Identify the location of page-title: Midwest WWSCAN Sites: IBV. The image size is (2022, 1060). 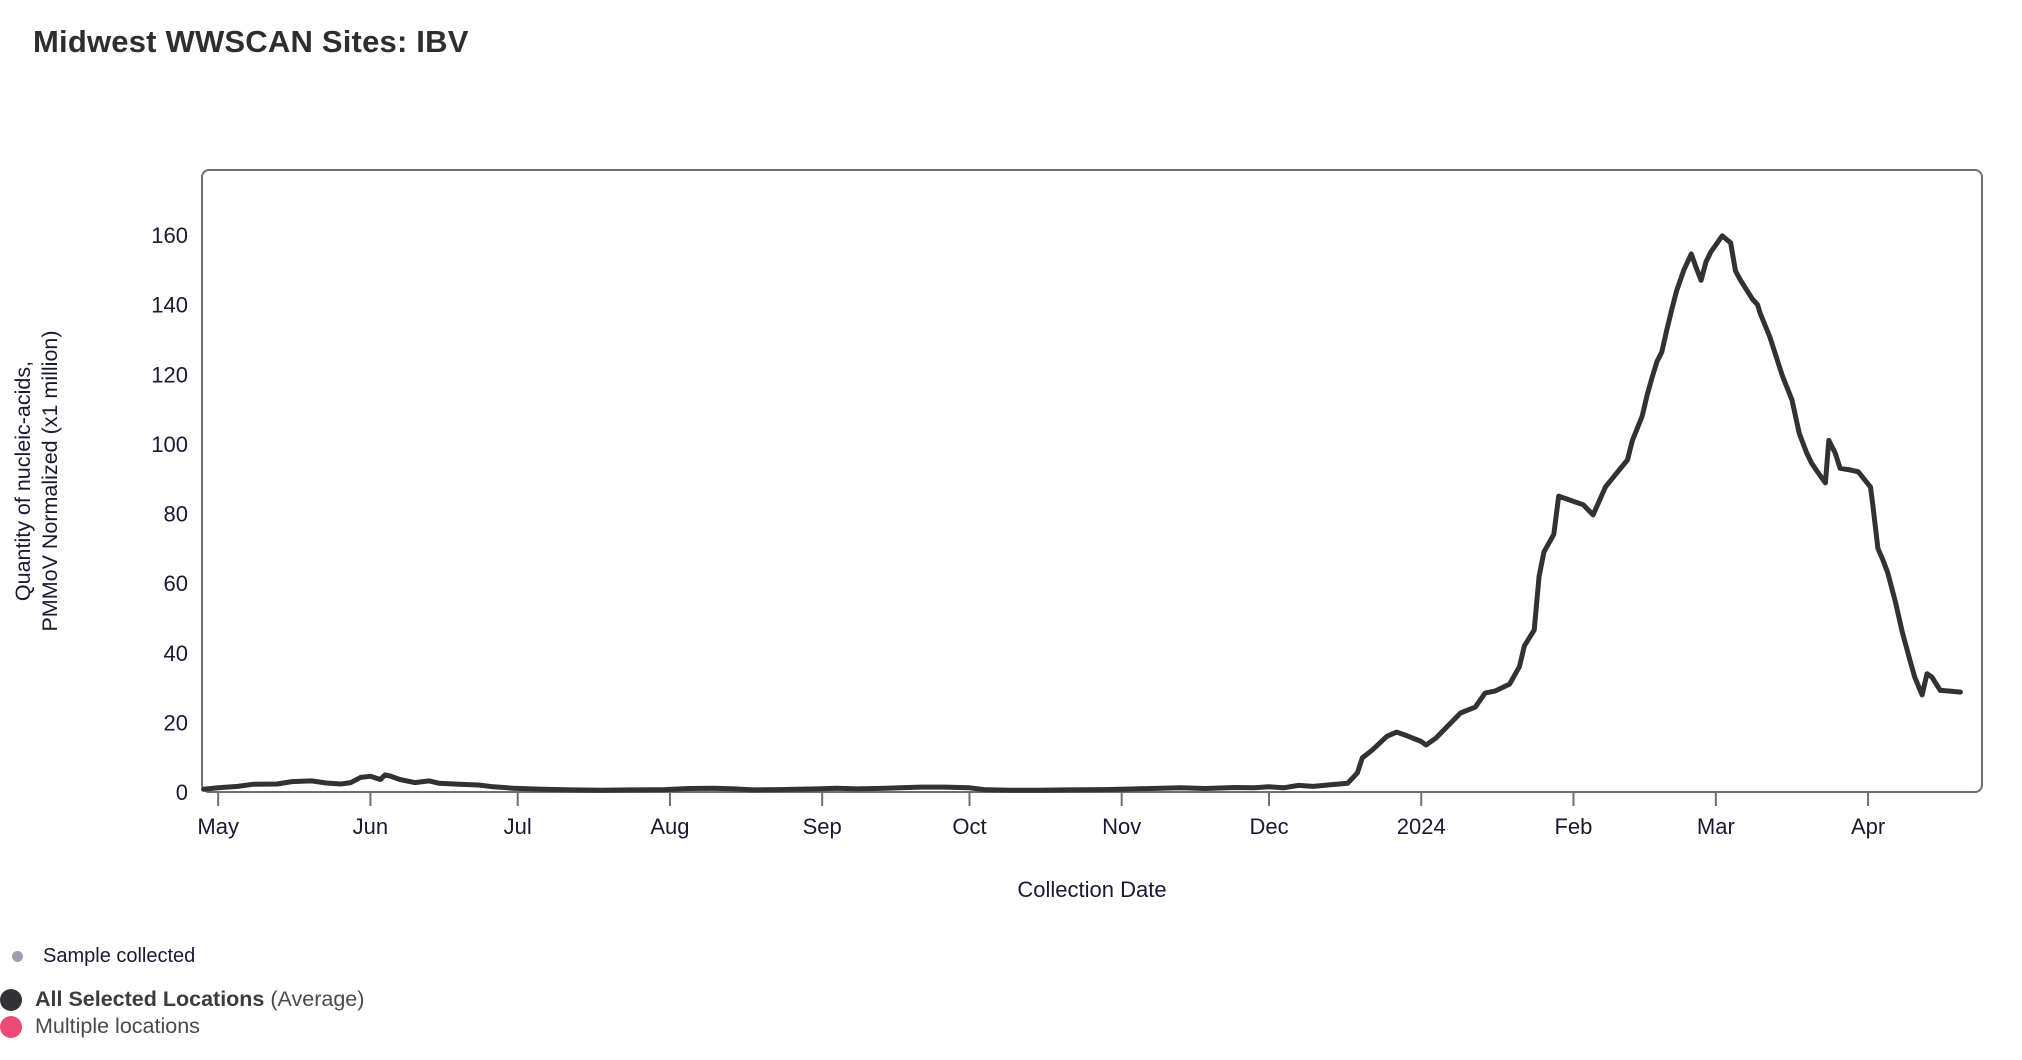
(251, 41).